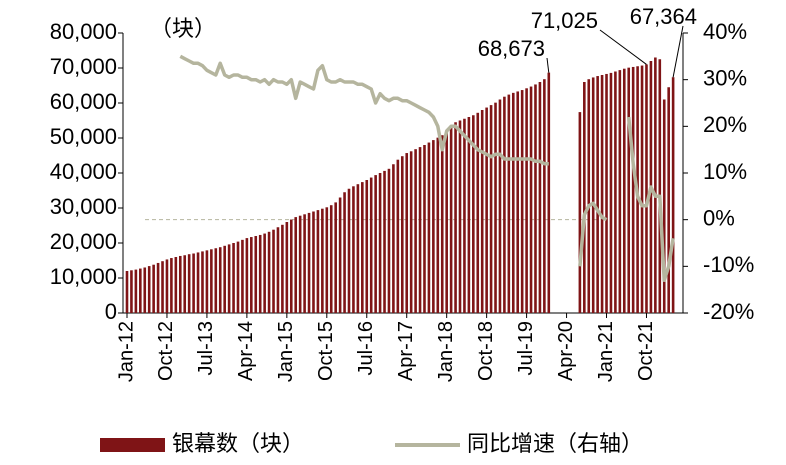 Image resolution: width=786 pixels, height=465 pixels. What do you see at coordinates (246, 351) in the screenshot?
I see `x-tick-label: Apr-14` at bounding box center [246, 351].